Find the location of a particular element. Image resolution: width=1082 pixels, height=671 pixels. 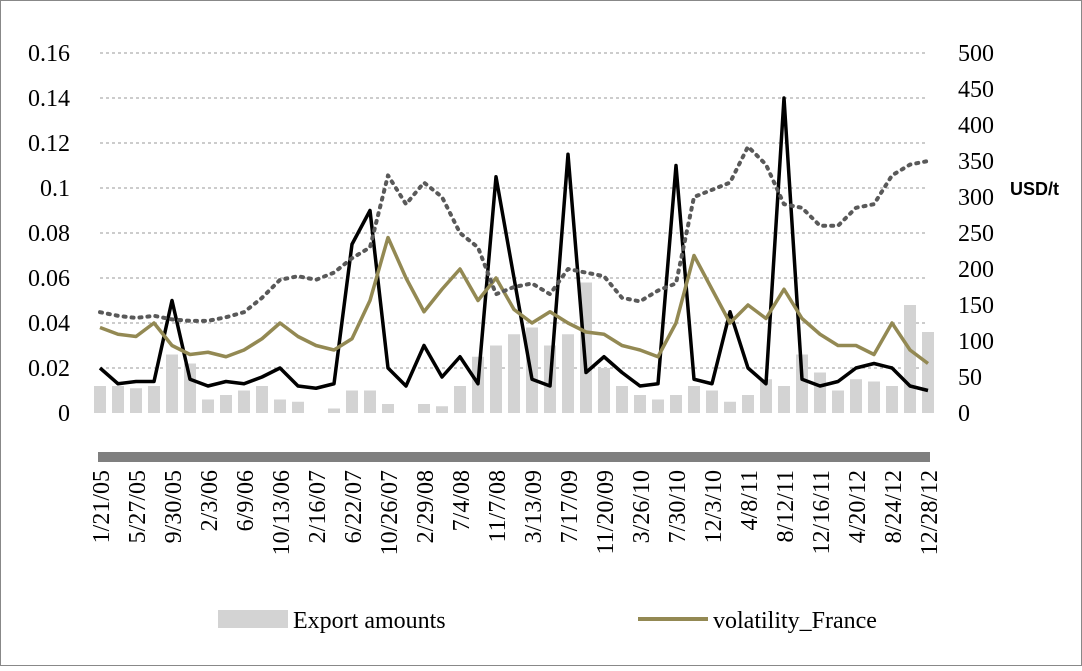

y2-tick-label: 150 is located at coordinates (976, 306).